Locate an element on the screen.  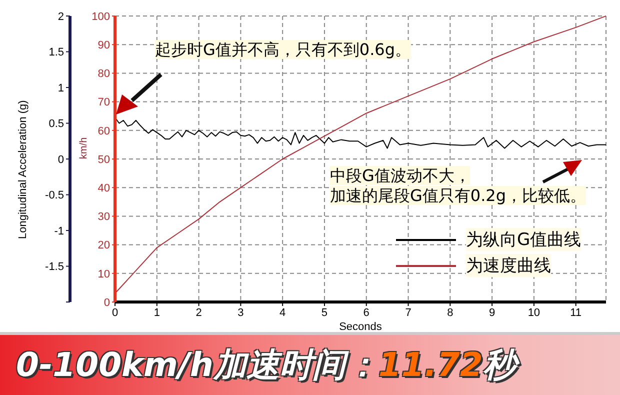
x-tick-label: 2 is located at coordinates (199, 312).